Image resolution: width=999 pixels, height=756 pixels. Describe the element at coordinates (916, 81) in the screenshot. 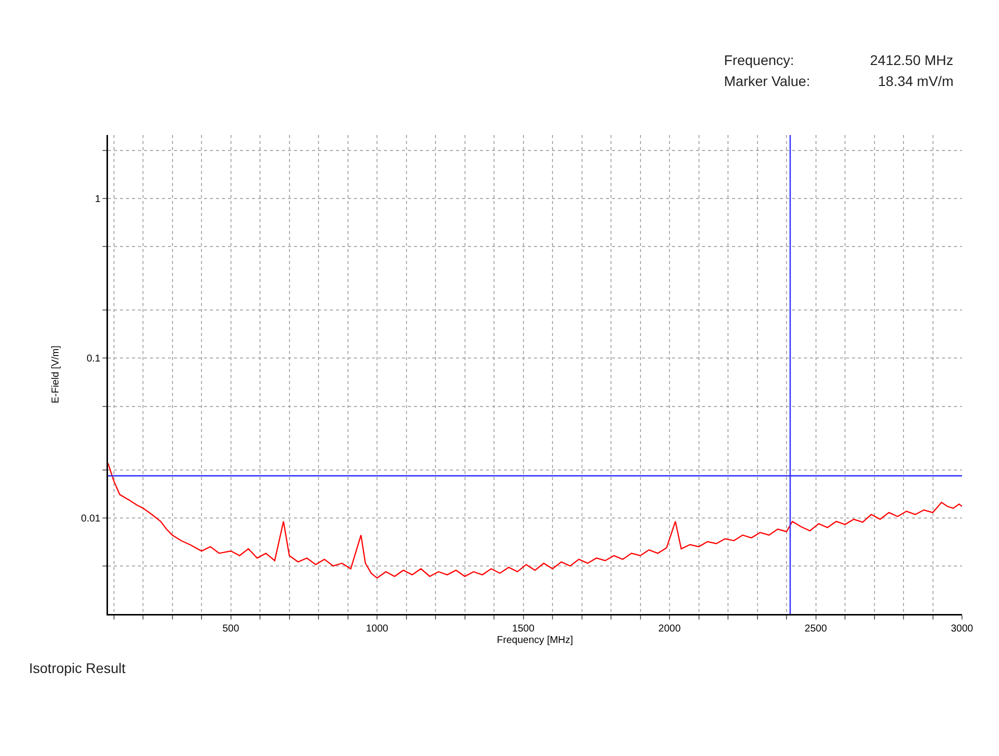

I see `text: 18.34 mV/m` at that location.